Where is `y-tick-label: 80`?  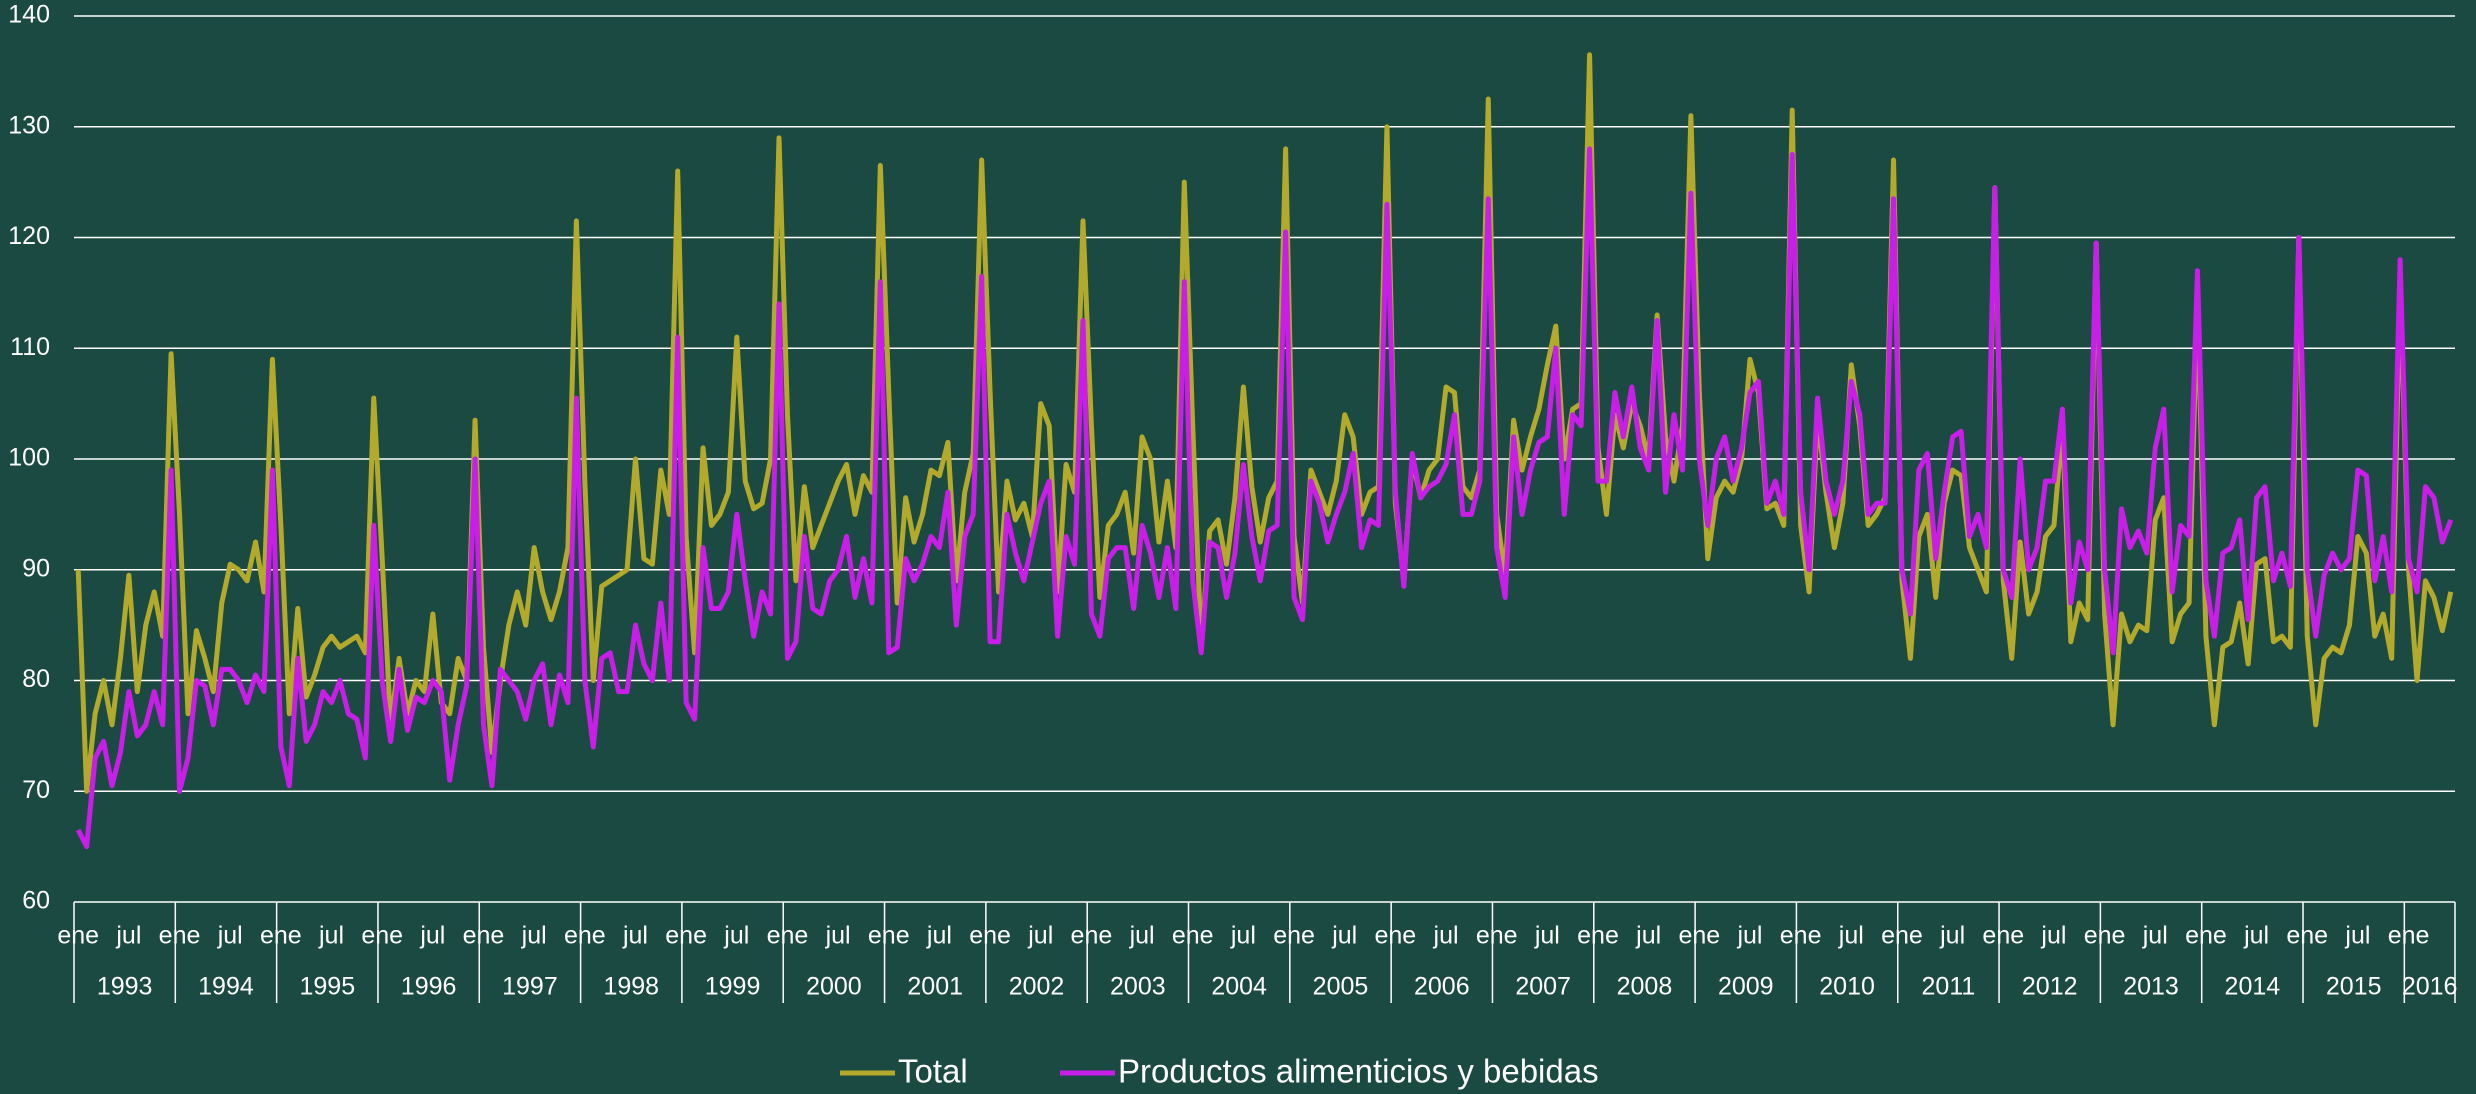 y-tick-label: 80 is located at coordinates (36, 679).